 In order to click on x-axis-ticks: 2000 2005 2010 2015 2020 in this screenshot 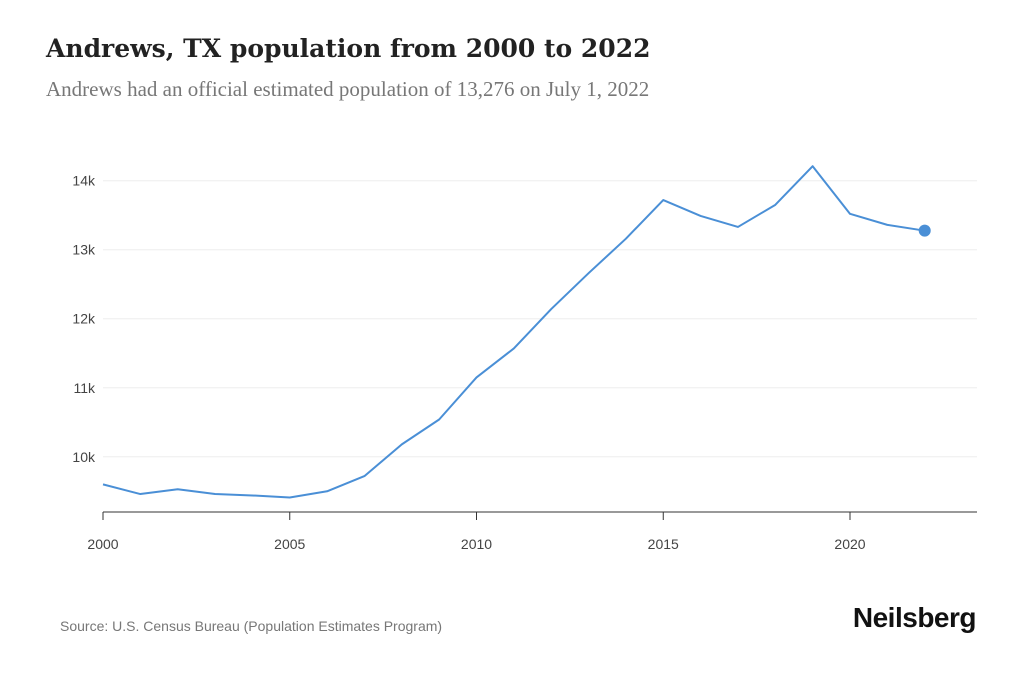, I will do `click(476, 532)`.